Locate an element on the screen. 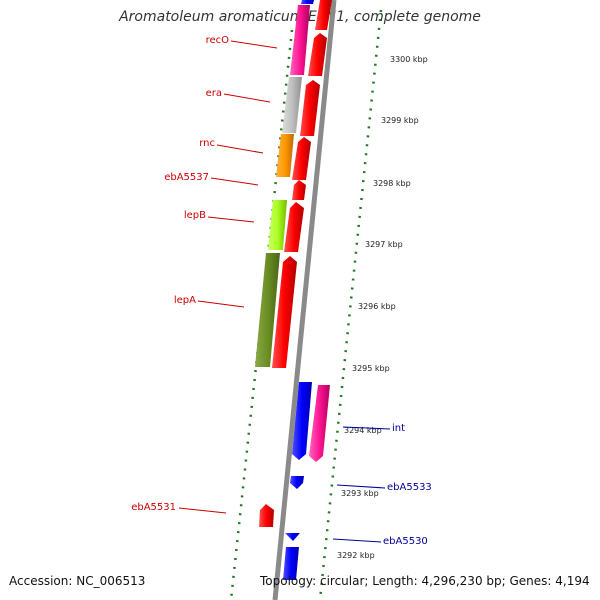  gene-bar-lepA is located at coordinates (267, 310).